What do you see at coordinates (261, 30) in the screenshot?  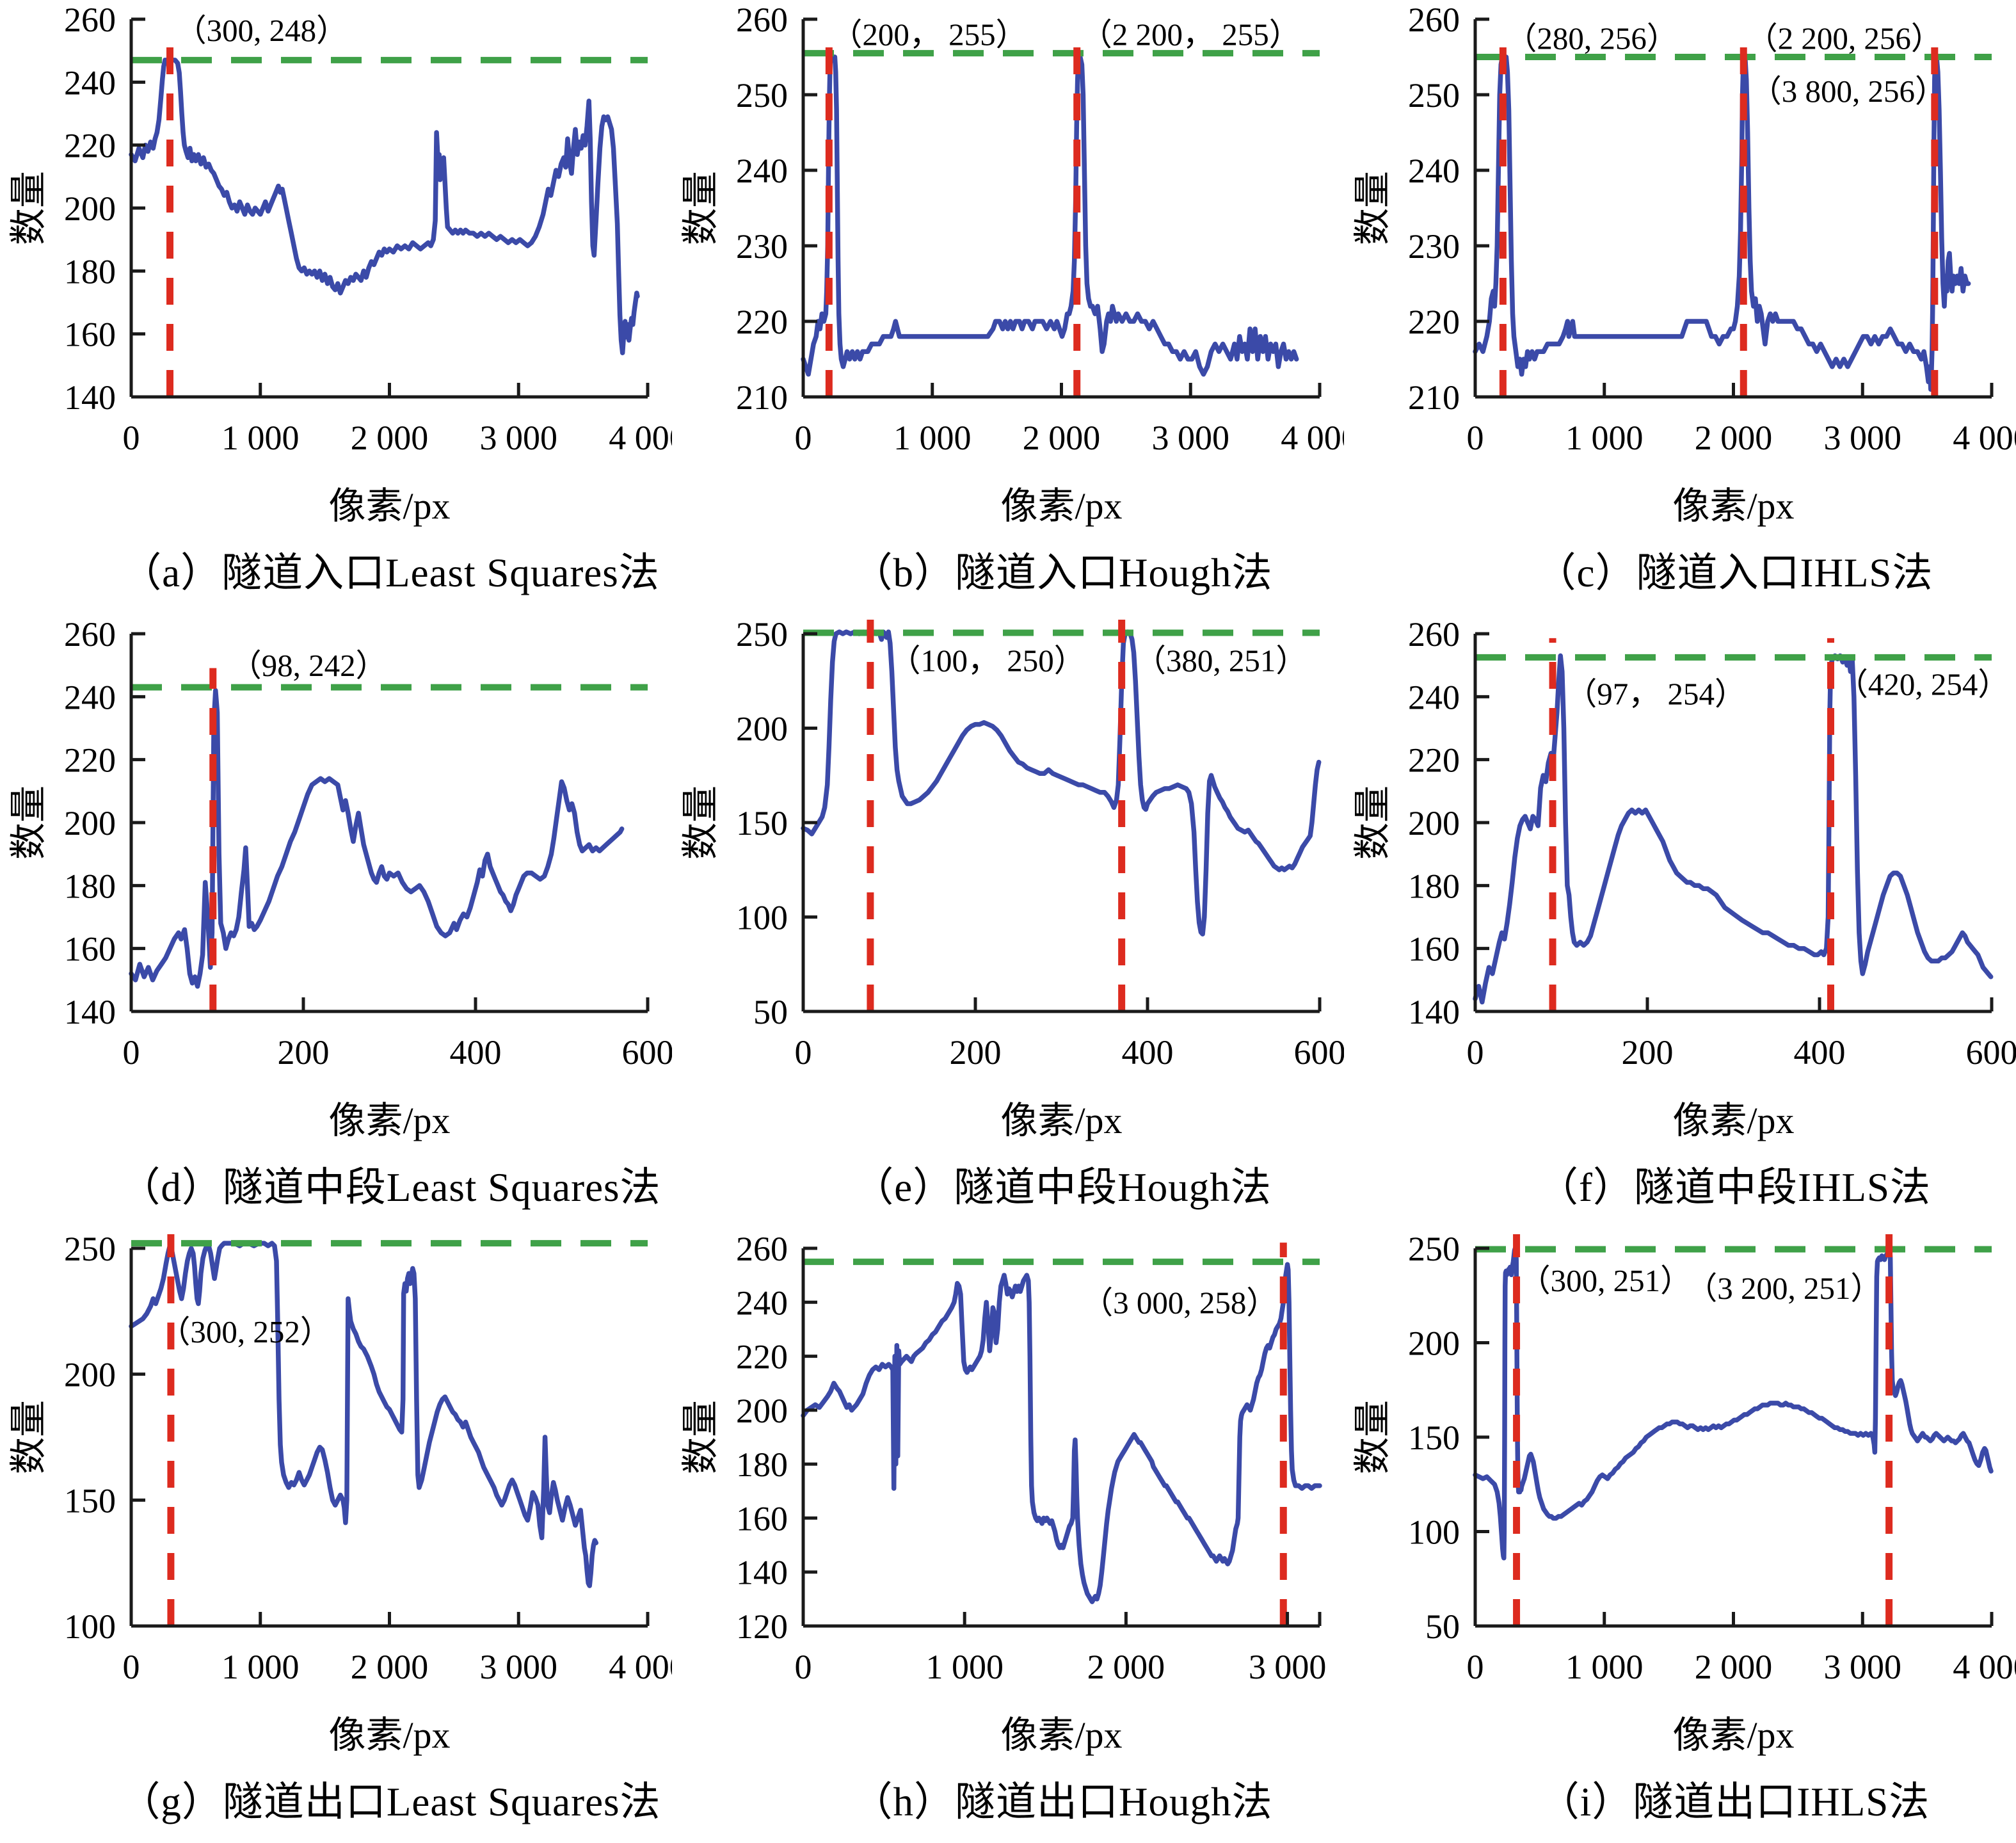 I see `peak-annotation: （300, 248）` at bounding box center [261, 30].